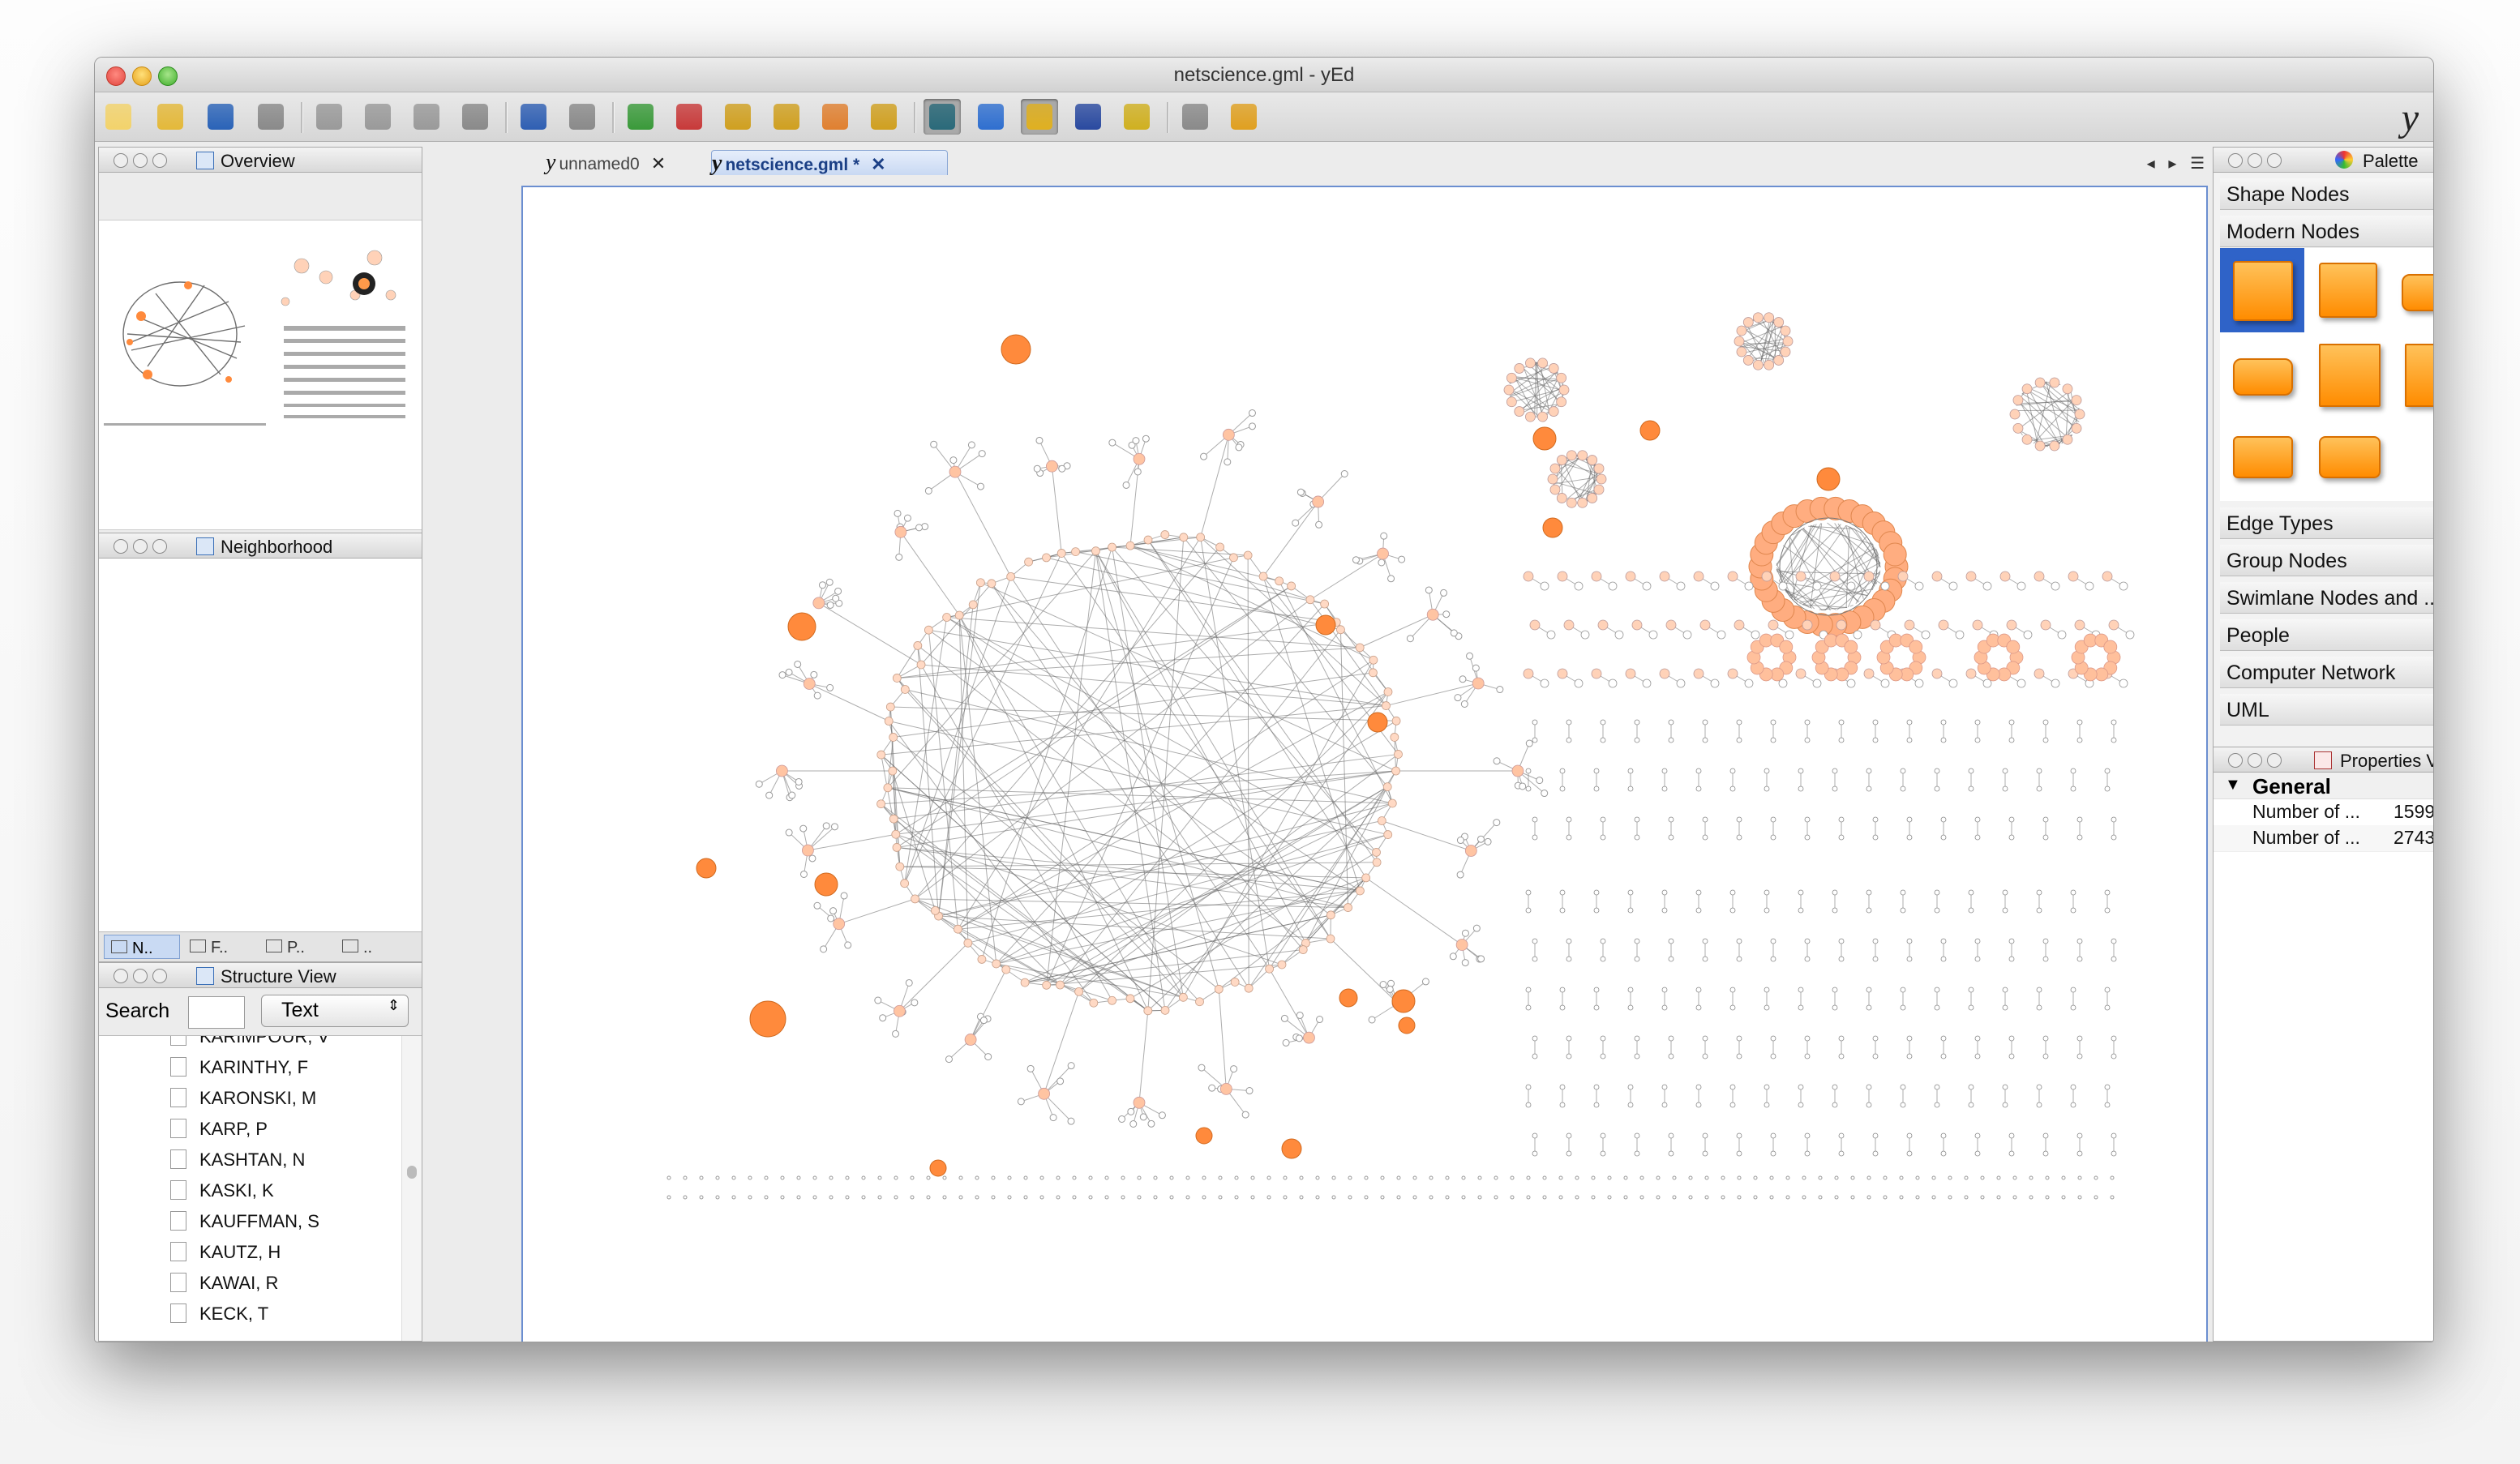 Image resolution: width=2520 pixels, height=1464 pixels. Describe the element at coordinates (2263, 377) in the screenshot. I see `node-template-capsule` at that location.